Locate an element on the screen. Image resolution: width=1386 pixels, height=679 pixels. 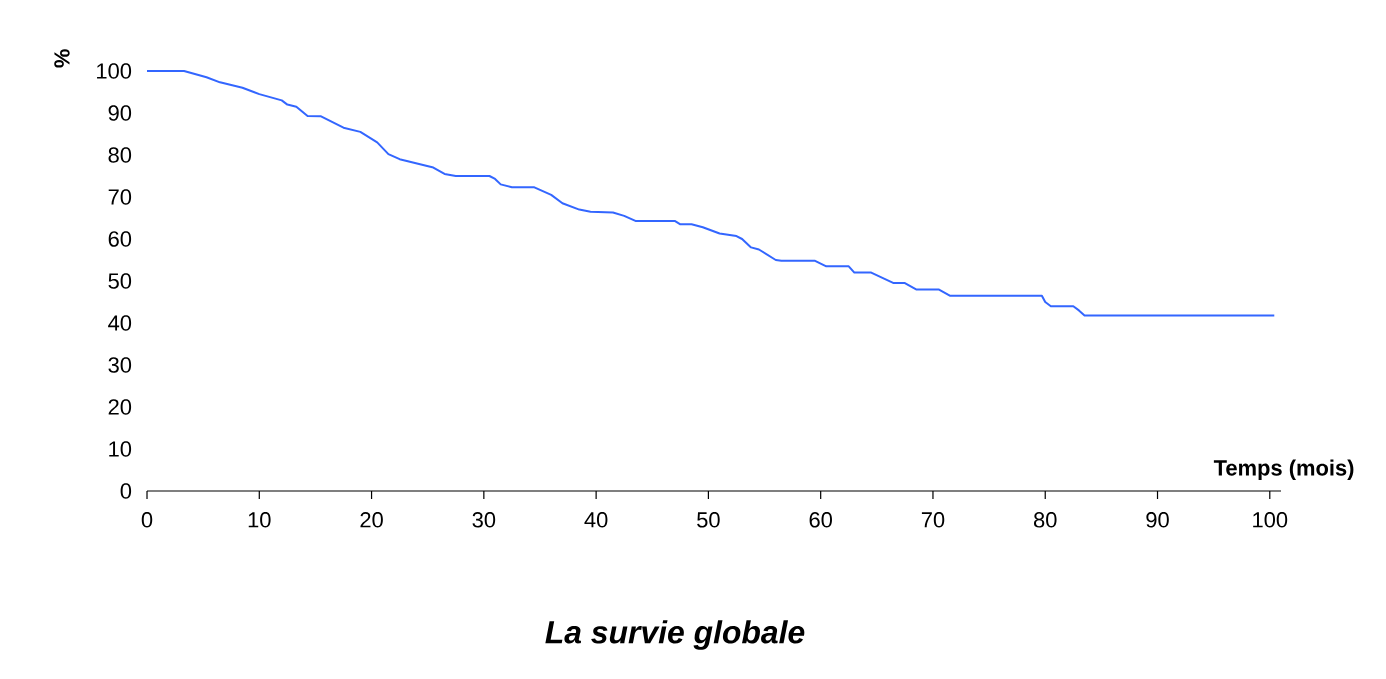
y-tick-label: 20 is located at coordinates (120, 407).